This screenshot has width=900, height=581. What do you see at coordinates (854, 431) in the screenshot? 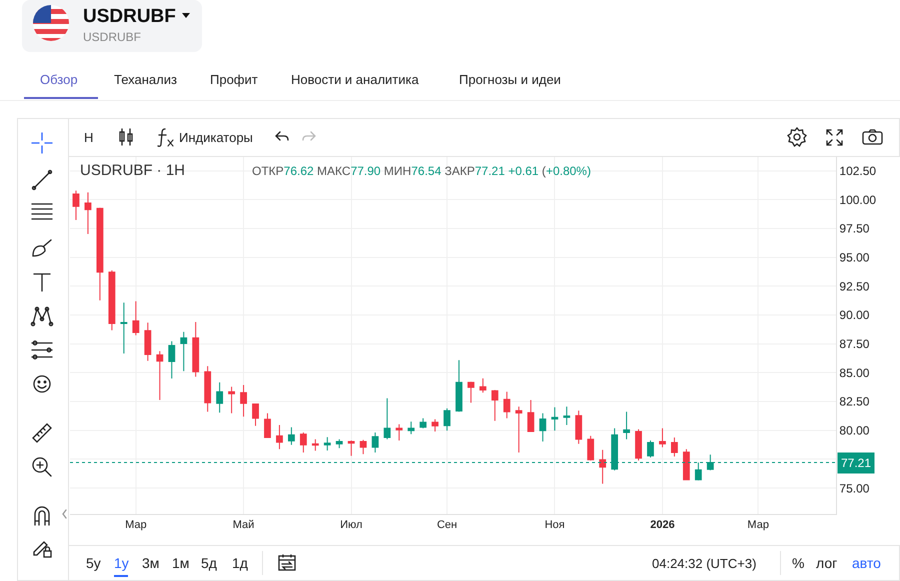
I see `y-tick-label: 80.00` at bounding box center [854, 431].